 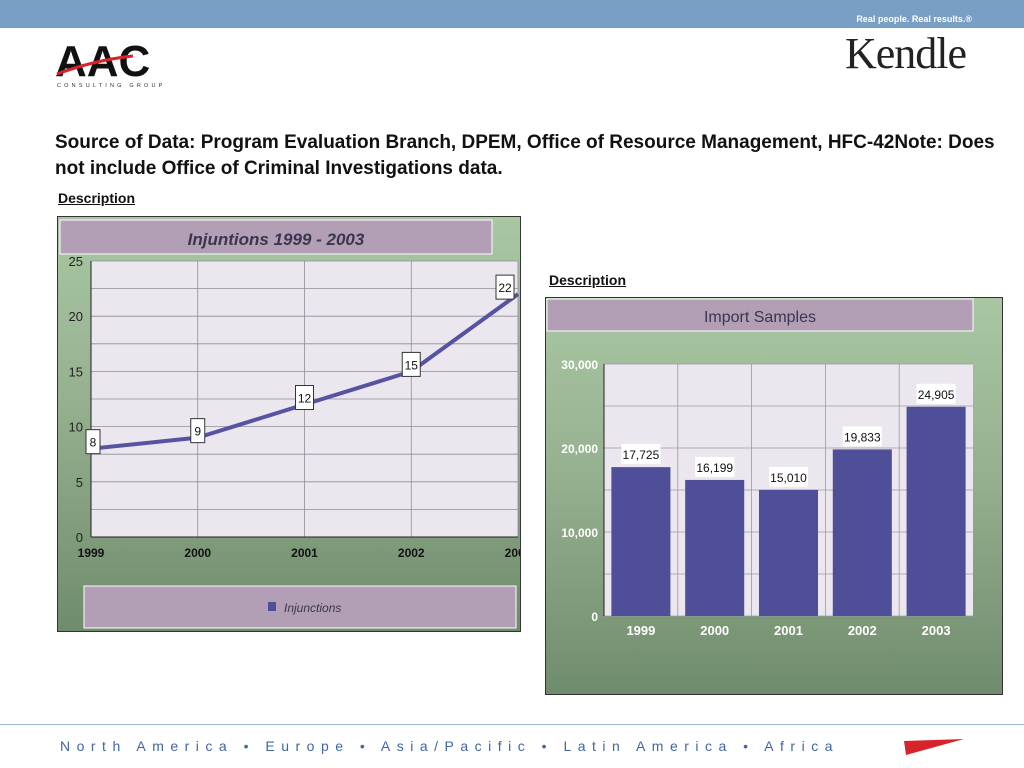 What do you see at coordinates (594, 617) in the screenshot?
I see `bar-y-tick-label: 0` at bounding box center [594, 617].